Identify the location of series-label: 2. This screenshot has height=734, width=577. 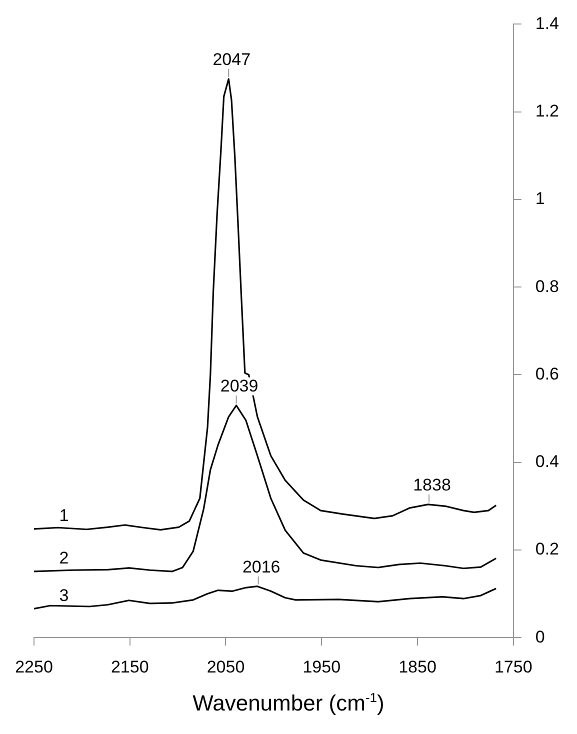
(64, 558).